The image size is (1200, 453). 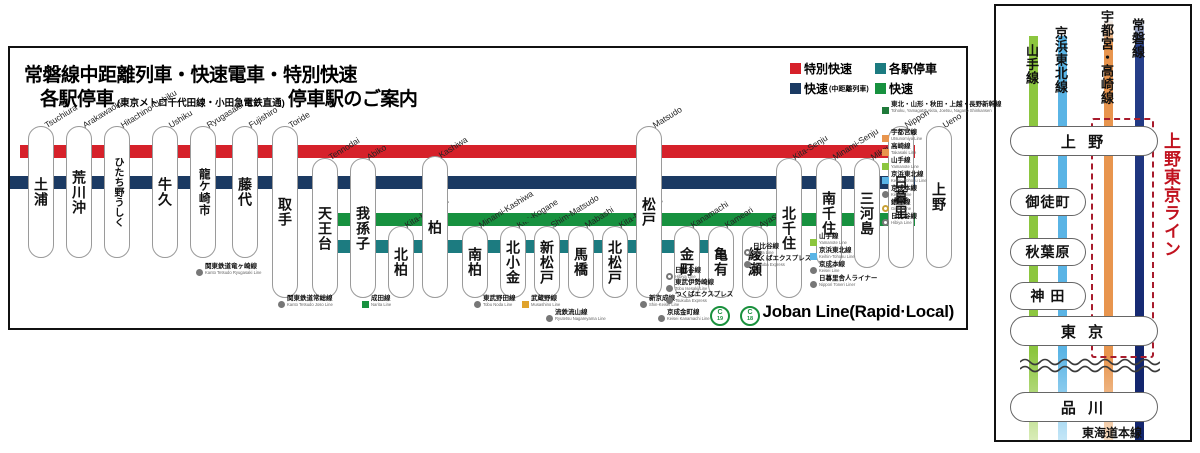 What do you see at coordinates (79, 192) in the screenshot?
I see `station-arakawaoki: 荒川沖` at bounding box center [79, 192].